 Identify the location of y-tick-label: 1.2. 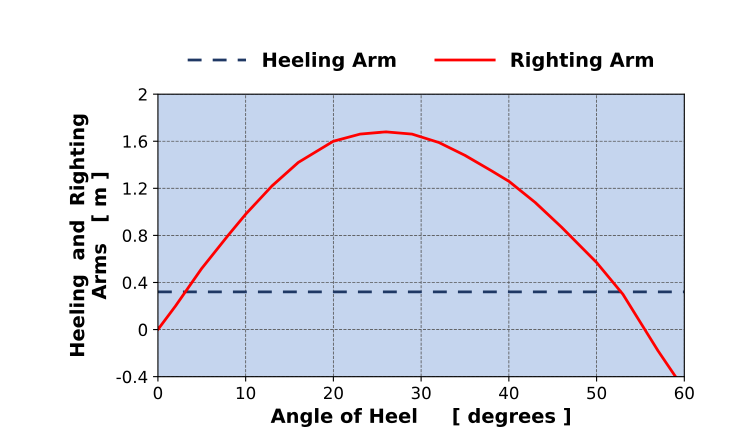
(135, 188).